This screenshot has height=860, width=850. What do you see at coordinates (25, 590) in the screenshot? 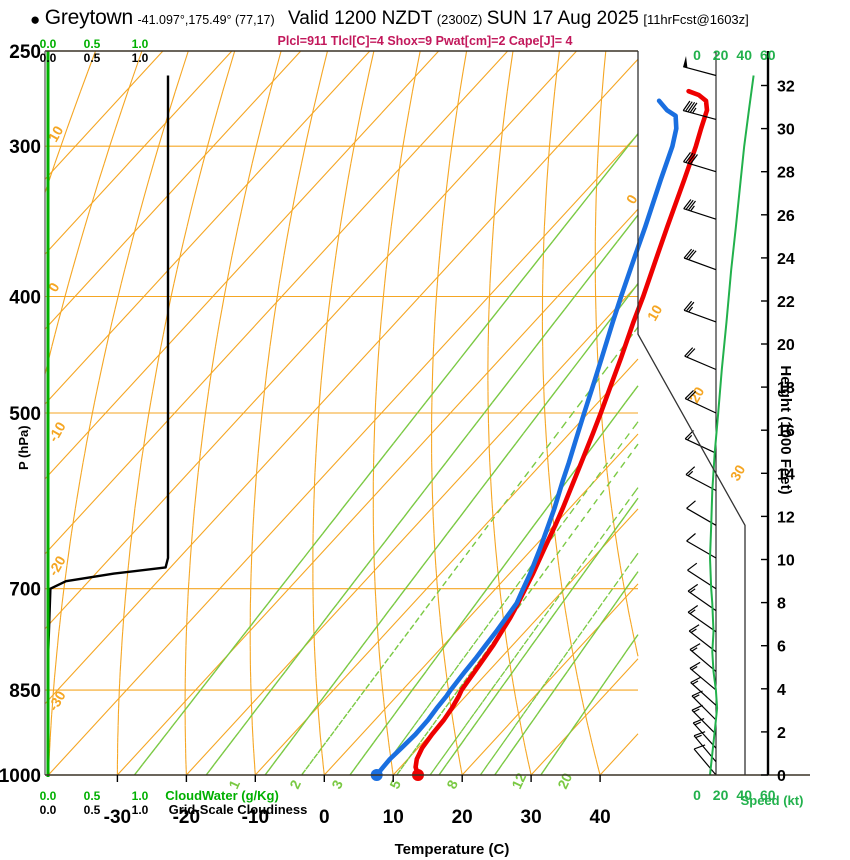
I see `svg-text: 700` at bounding box center [25, 590].